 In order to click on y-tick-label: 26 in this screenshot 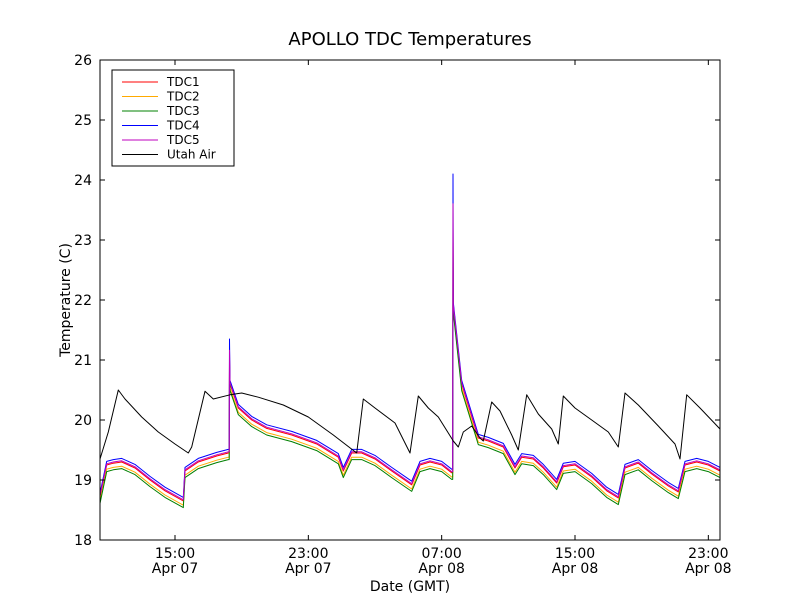, I will do `click(83, 61)`.